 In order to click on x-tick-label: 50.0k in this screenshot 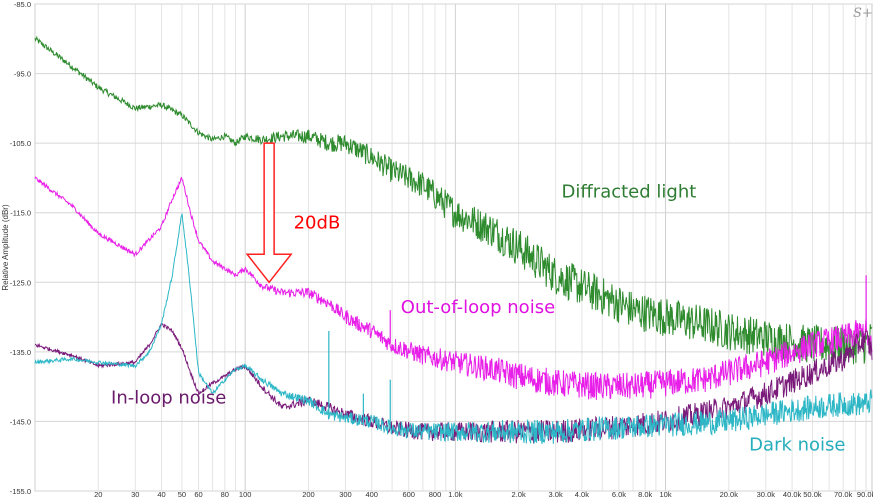, I will do `click(812, 494)`.